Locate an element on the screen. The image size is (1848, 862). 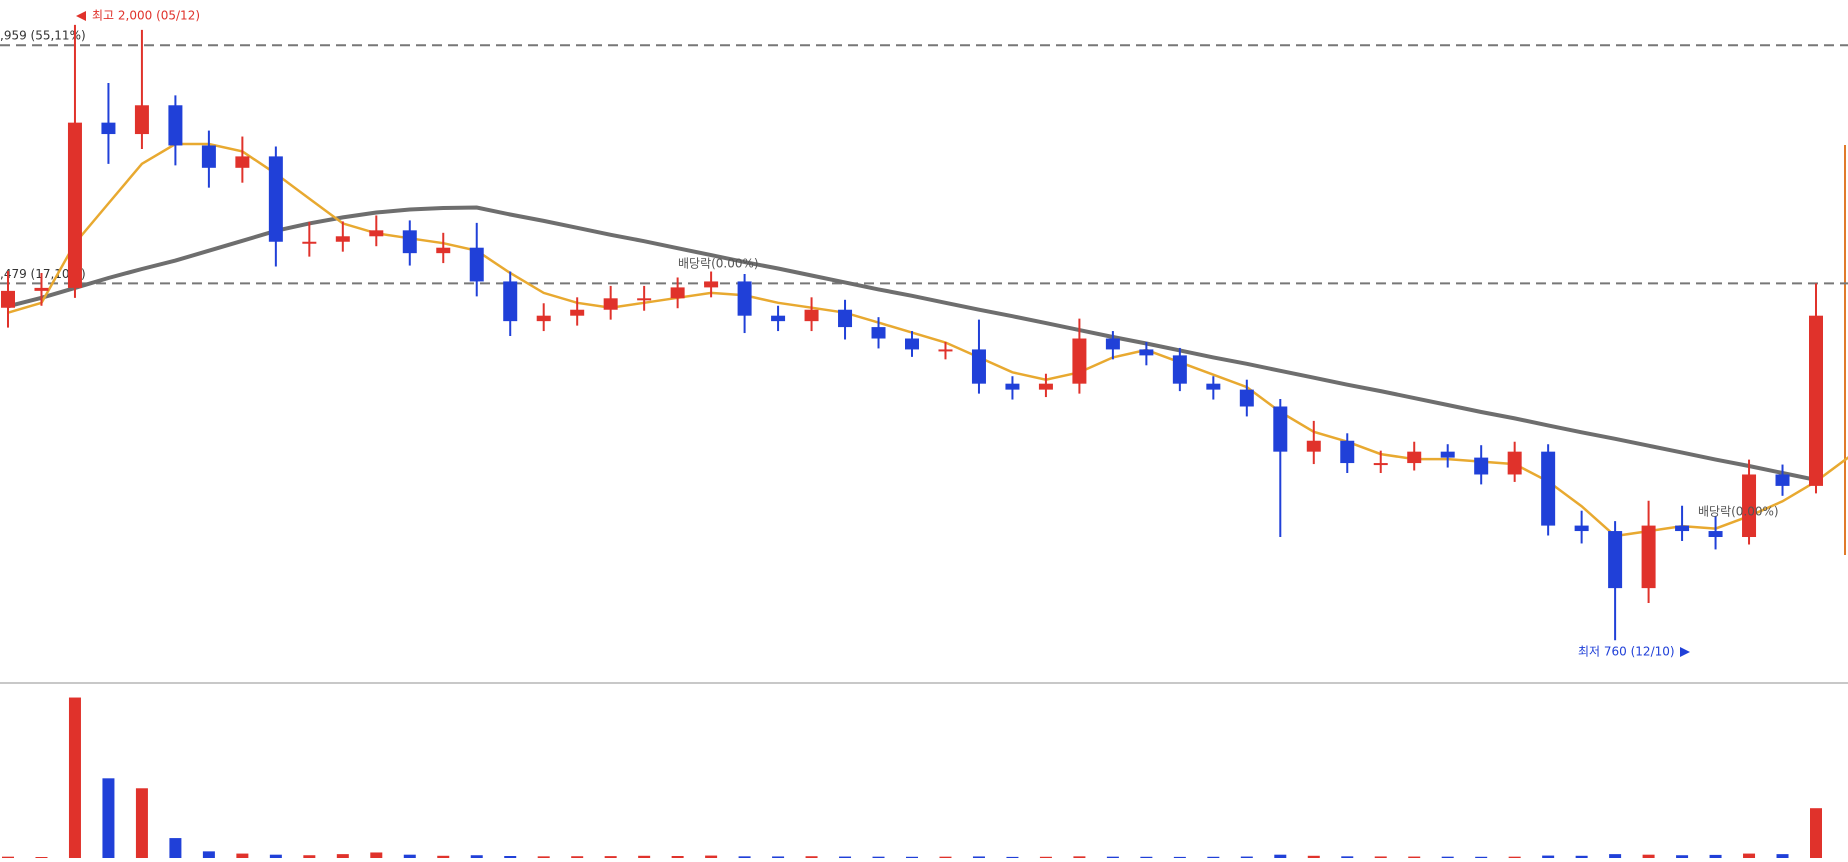
reference-label: ,959 (55,11%) is located at coordinates (43, 36).